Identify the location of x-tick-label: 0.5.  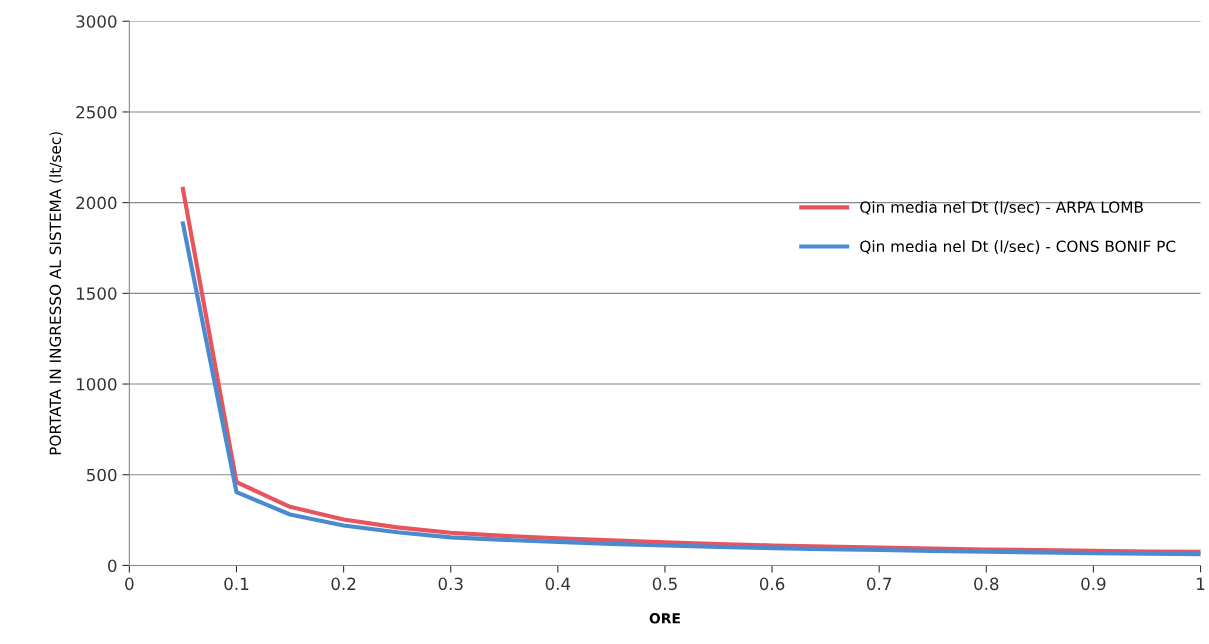
(664, 584).